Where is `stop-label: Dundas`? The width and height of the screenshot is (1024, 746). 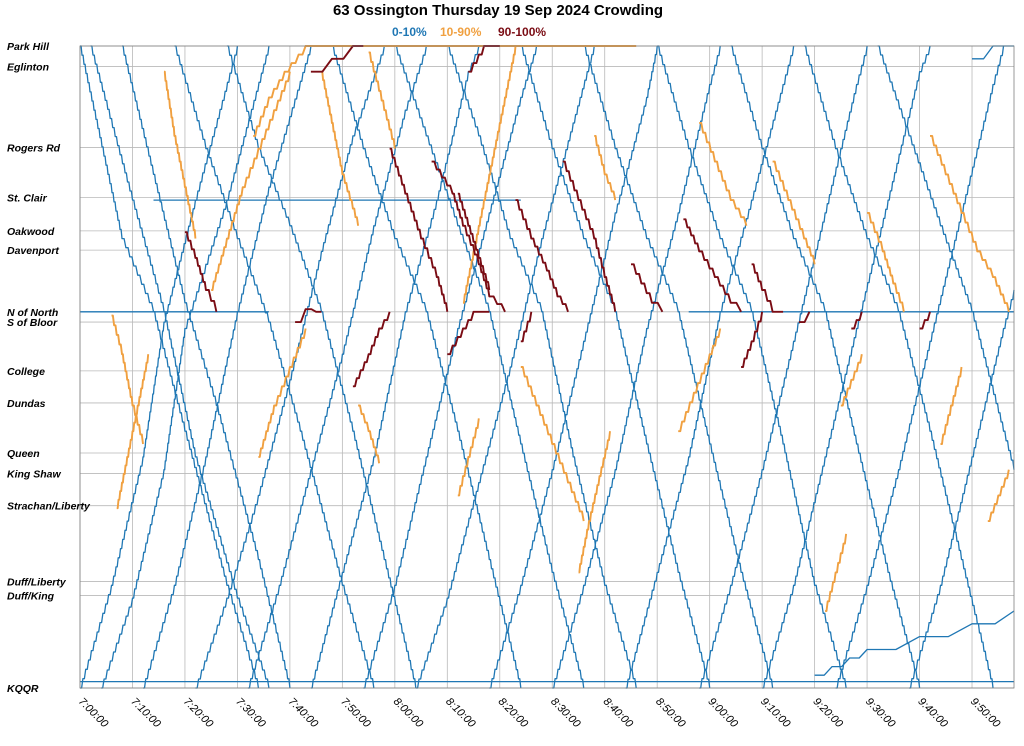 stop-label: Dundas is located at coordinates (26, 404).